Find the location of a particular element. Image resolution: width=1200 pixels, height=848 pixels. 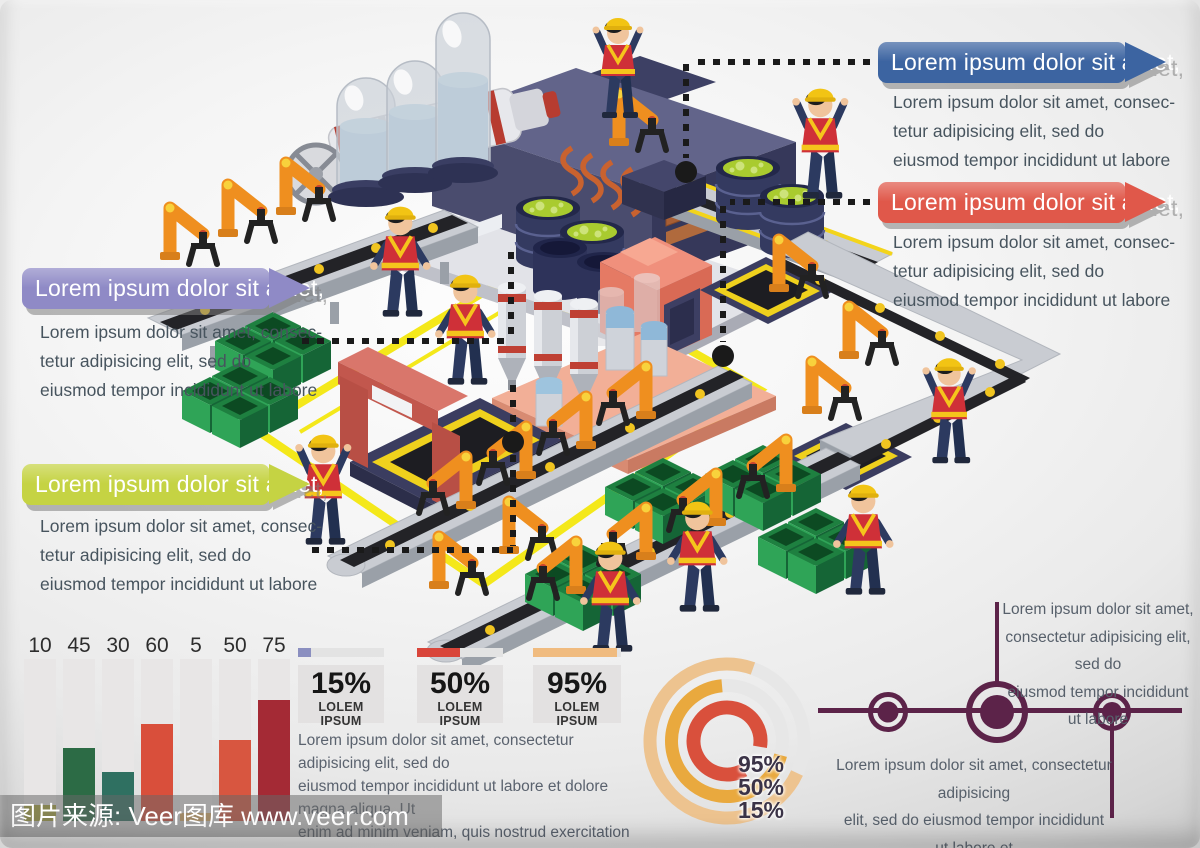

callout-red-title: Lorem ipsum dolor sit amet, is located at coordinates (1036, 202).